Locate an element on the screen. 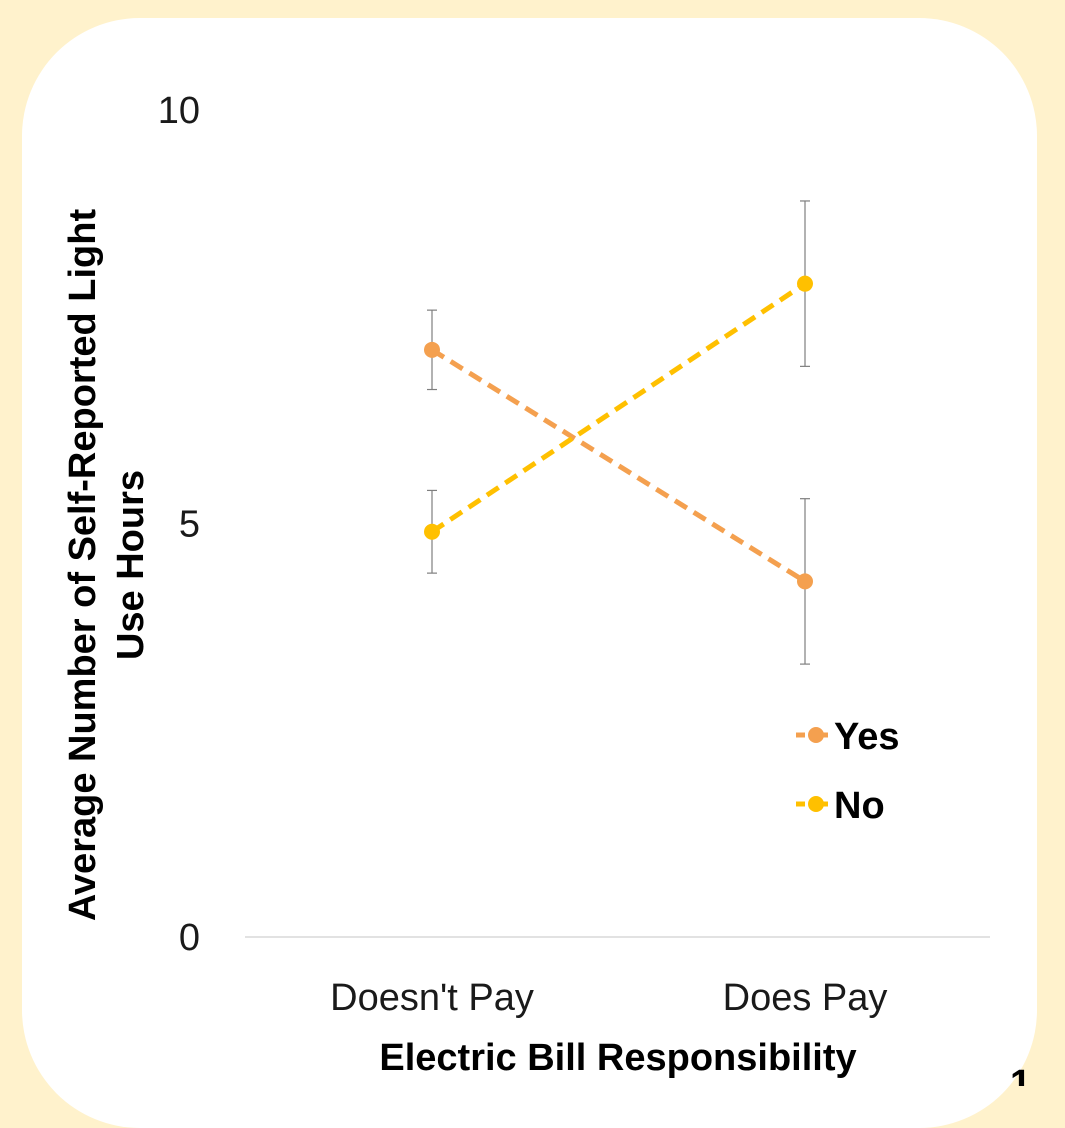 The height and width of the screenshot is (1128, 1065). y-tick-label: 10 is located at coordinates (179, 111).